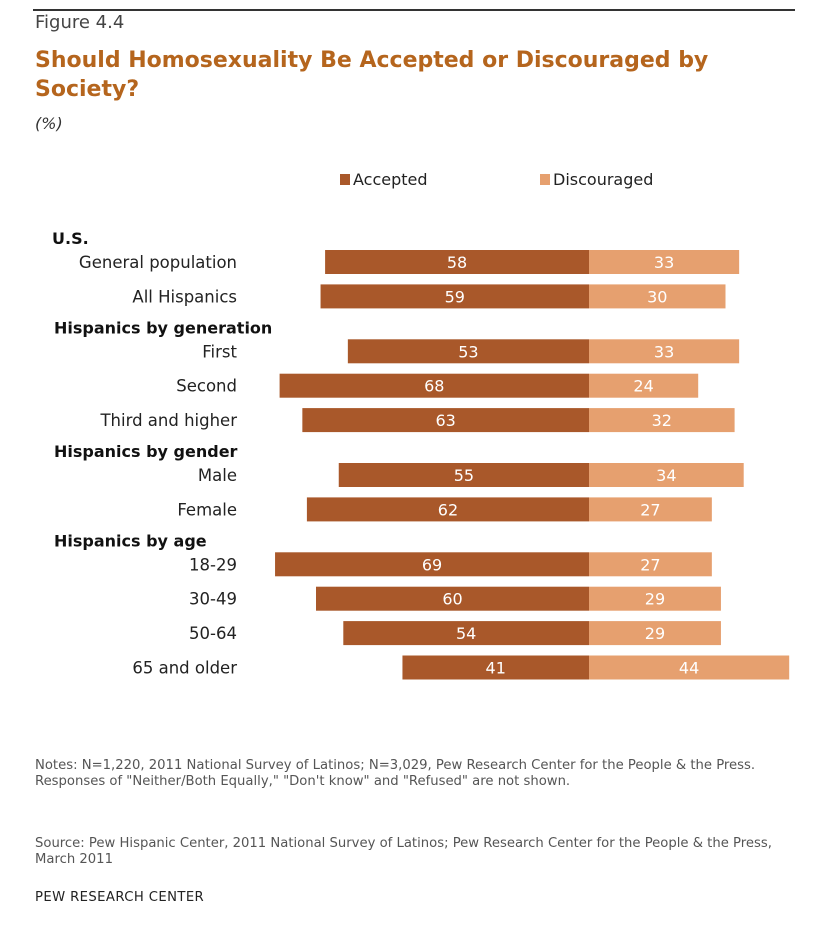  I want to click on row-label: Second, so click(206, 386).